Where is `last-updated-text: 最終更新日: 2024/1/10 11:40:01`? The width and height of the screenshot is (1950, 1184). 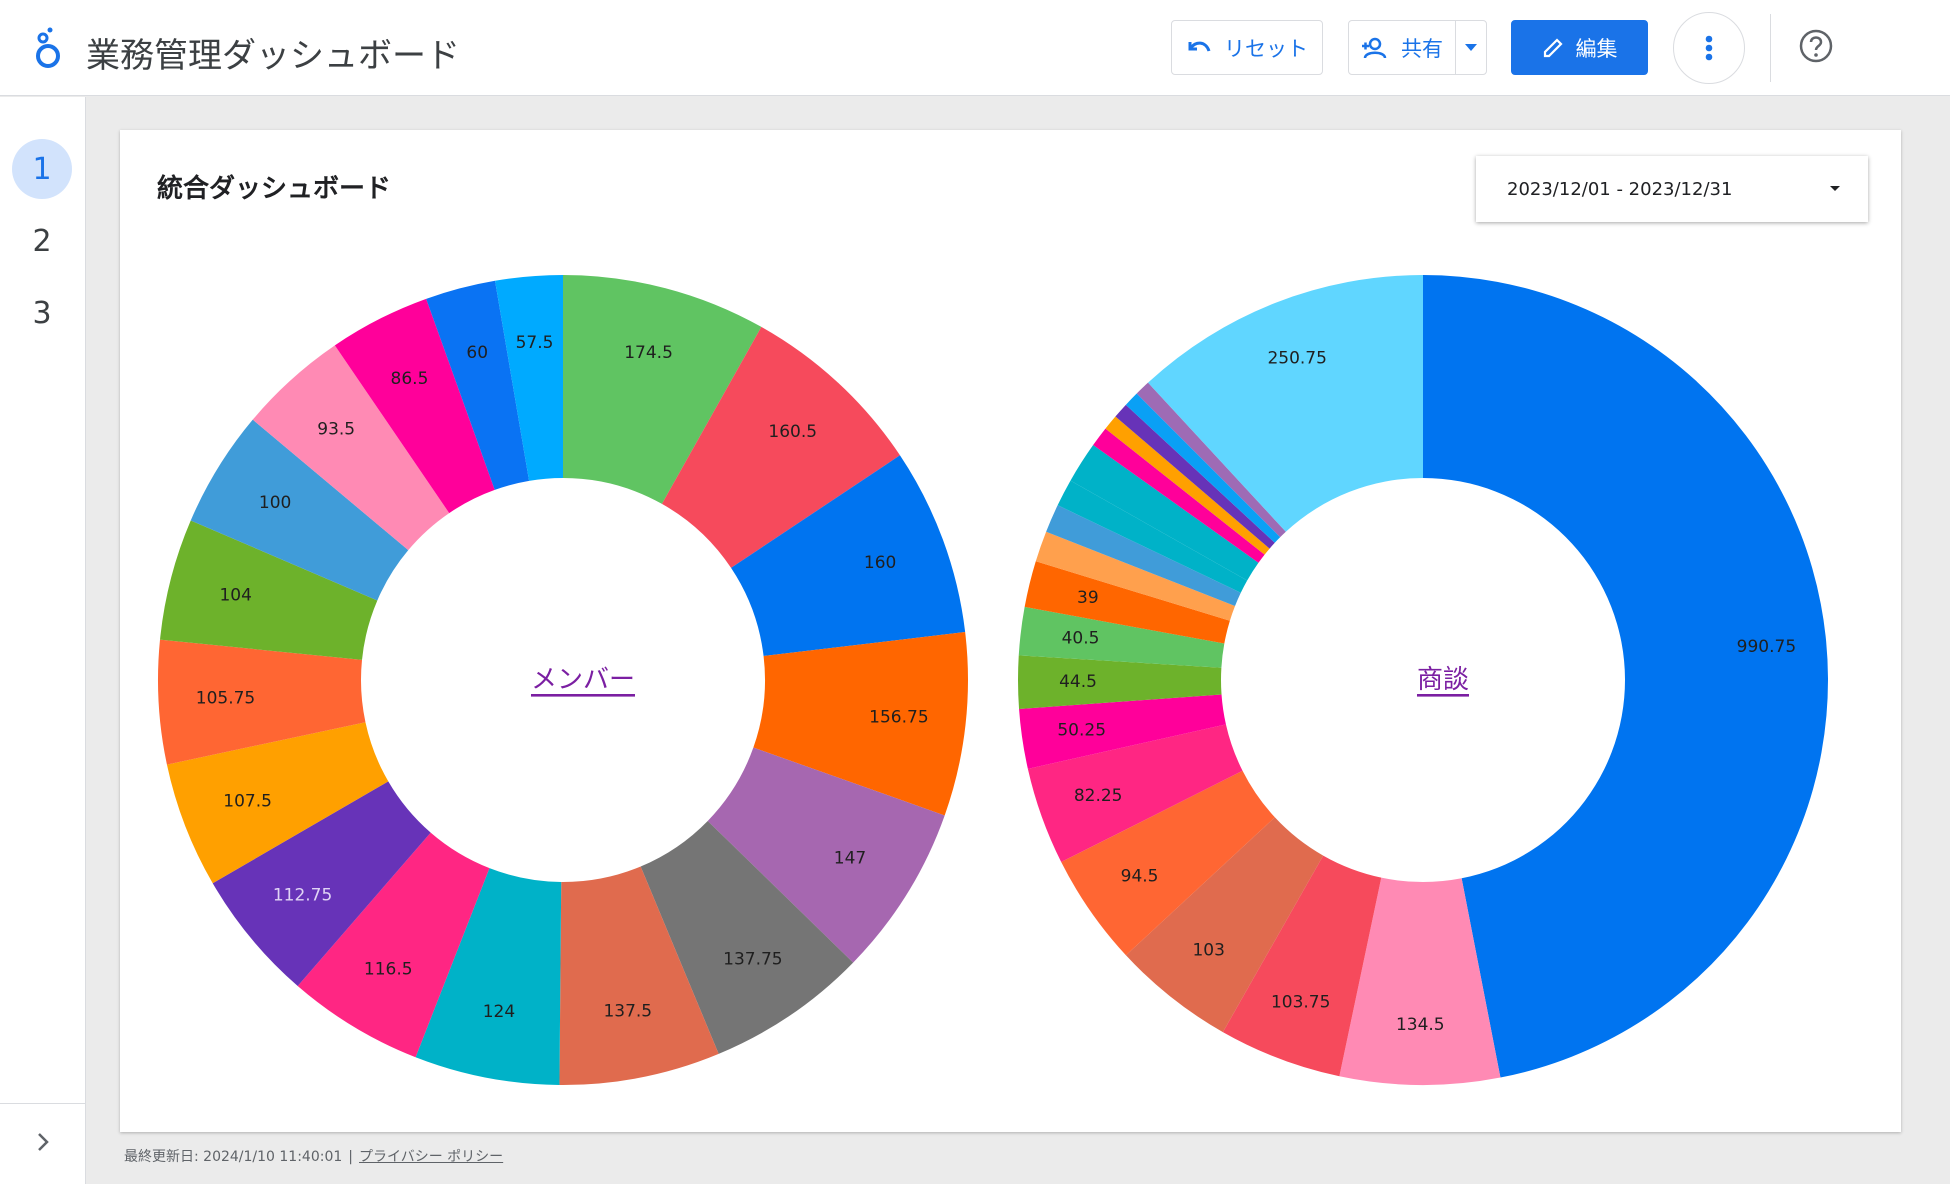 last-updated-text: 最終更新日: 2024/1/10 11:40:01 is located at coordinates (233, 1157).